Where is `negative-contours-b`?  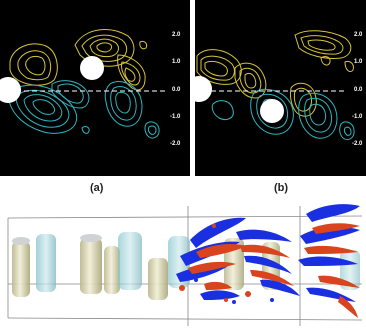
negative-contours-b is located at coordinates (283, 114).